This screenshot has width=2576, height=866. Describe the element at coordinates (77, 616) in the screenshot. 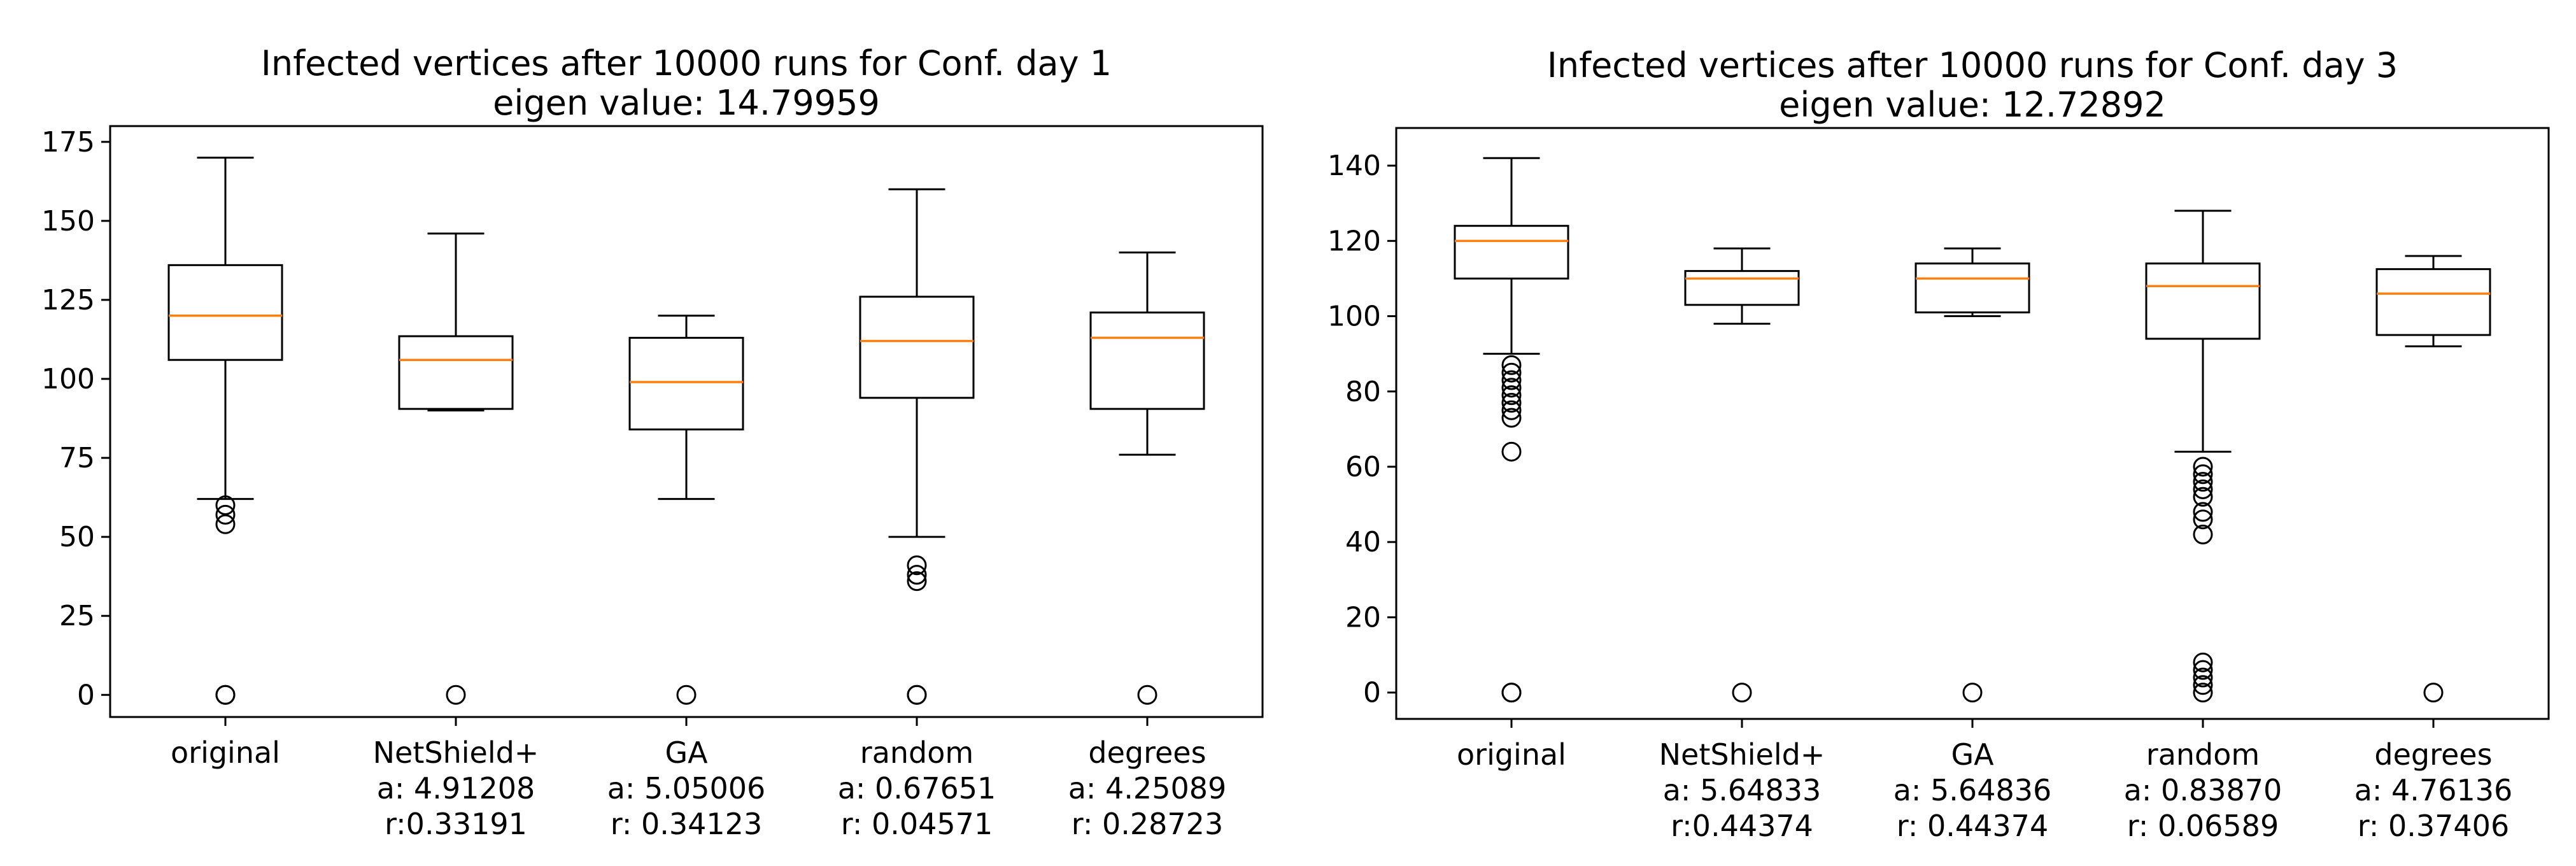

I see `y-tick-label: 25` at that location.